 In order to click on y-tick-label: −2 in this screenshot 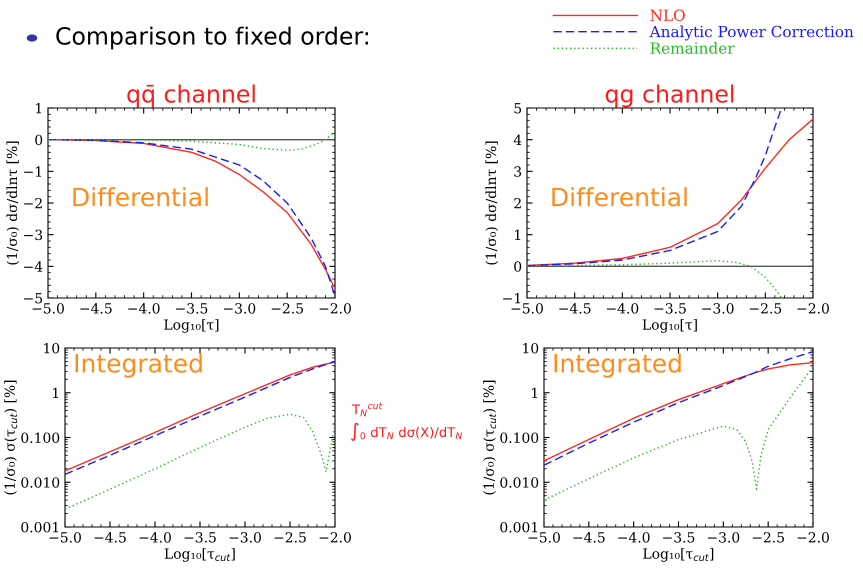, I will do `click(33, 203)`.